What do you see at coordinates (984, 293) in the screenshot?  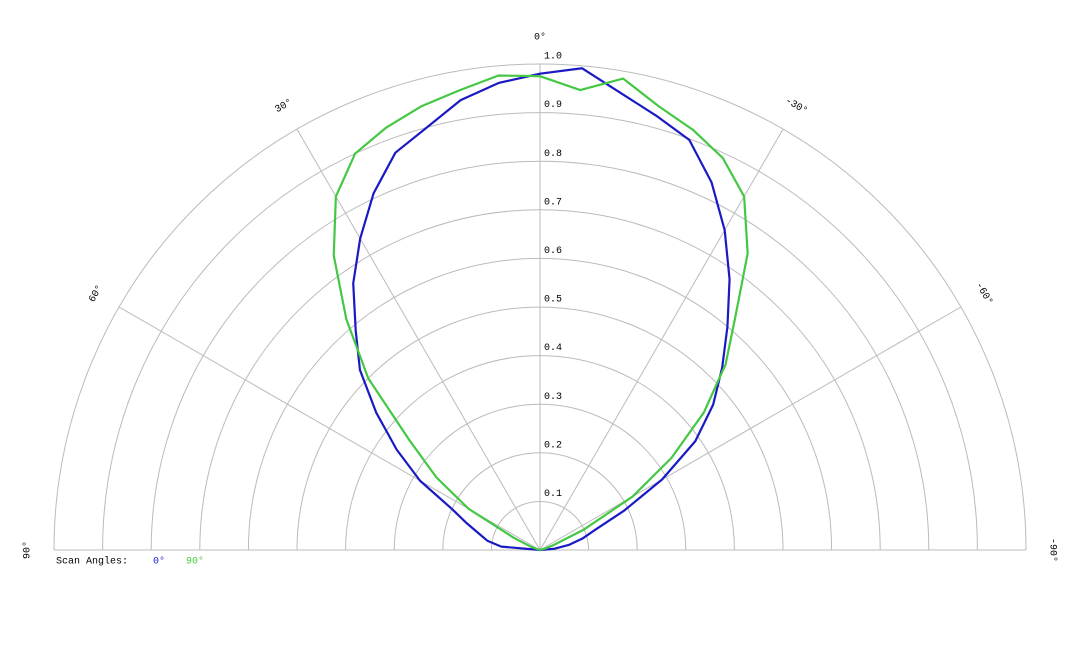 I see `angle-tick-label: -60°` at bounding box center [984, 293].